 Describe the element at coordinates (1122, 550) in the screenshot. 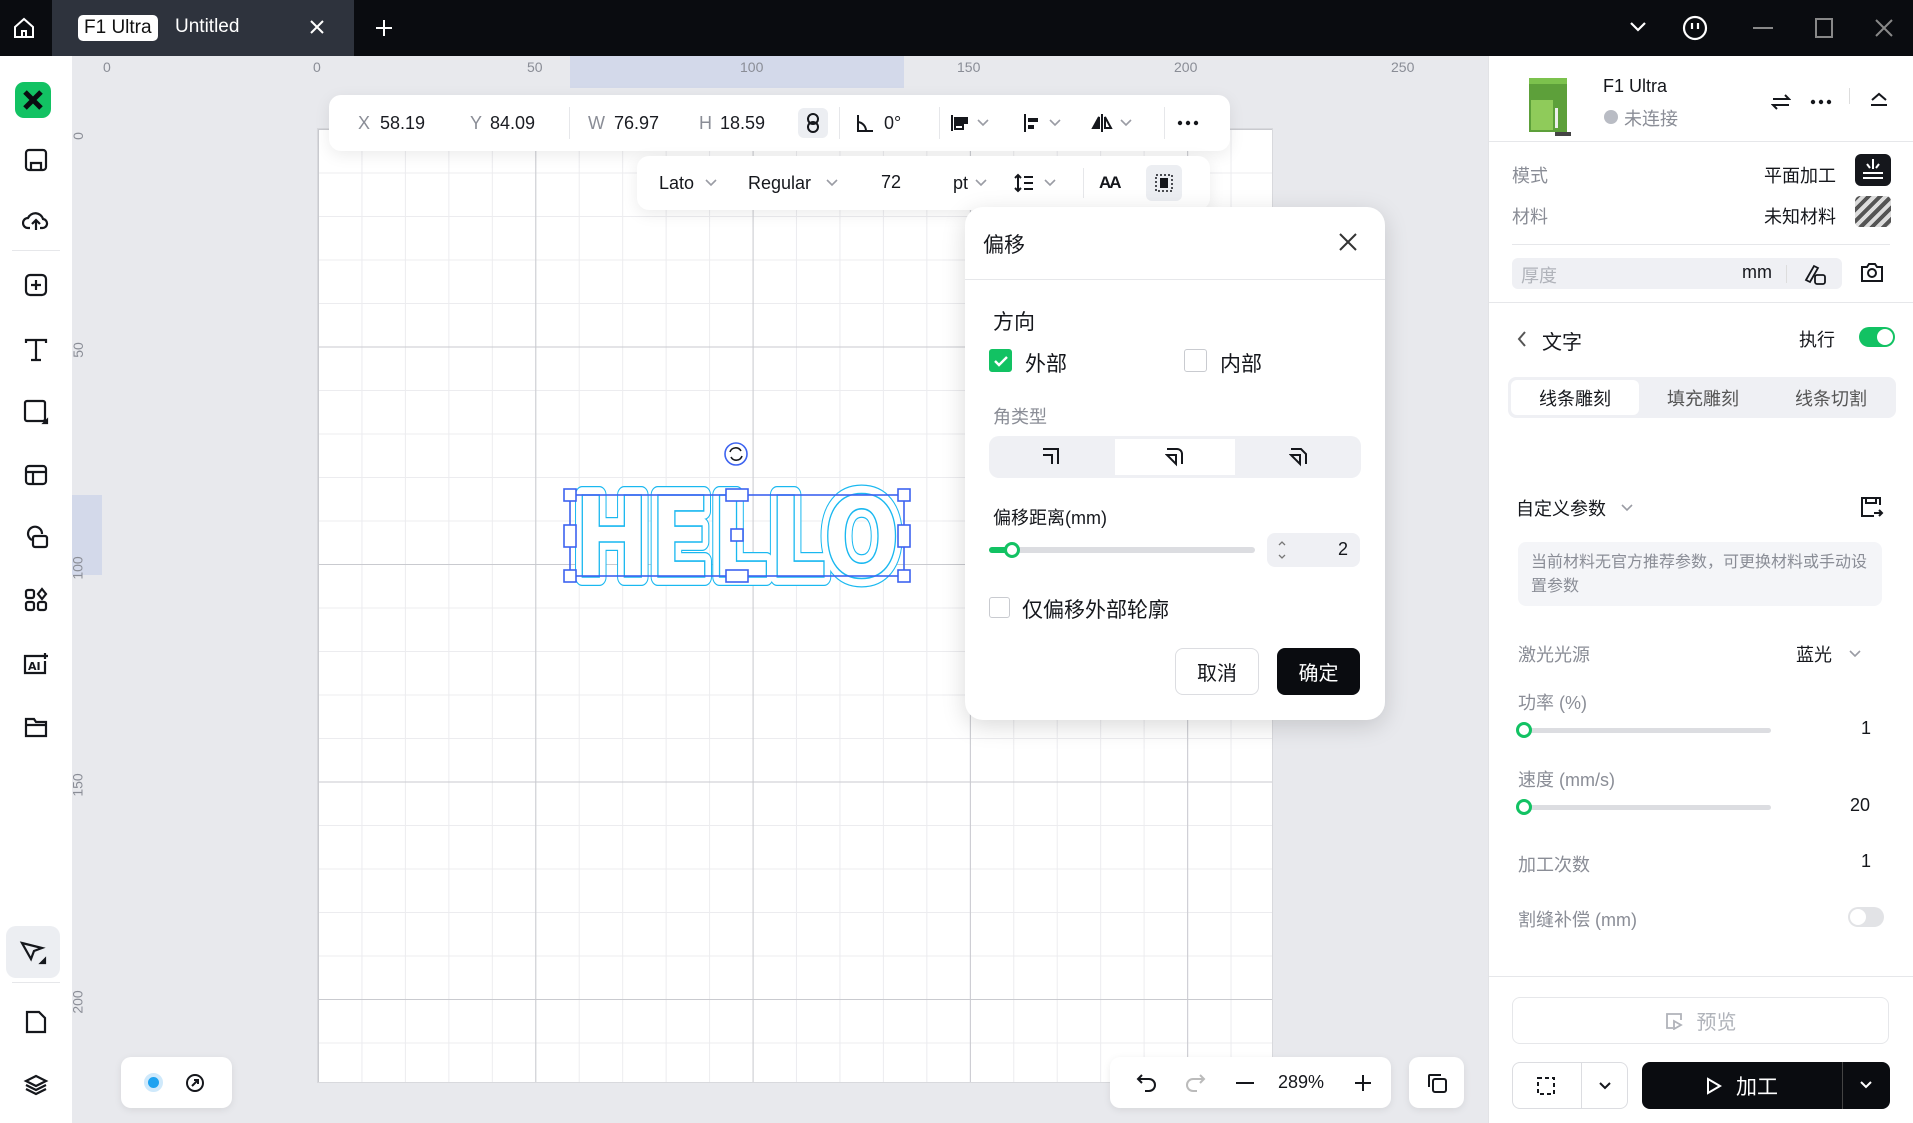

I see `offset-distance-slider` at that location.